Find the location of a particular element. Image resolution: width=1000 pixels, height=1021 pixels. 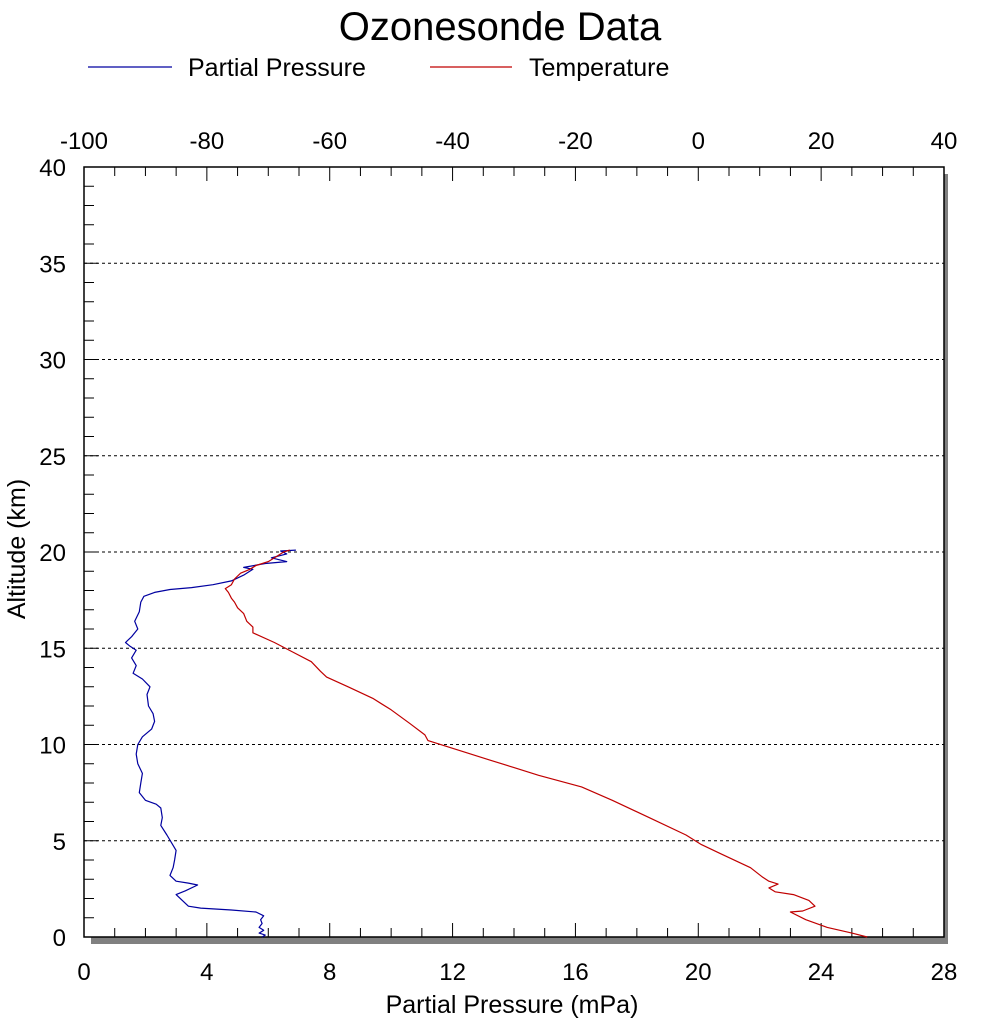

y-tick-label-4: 20 is located at coordinates (52, 553).